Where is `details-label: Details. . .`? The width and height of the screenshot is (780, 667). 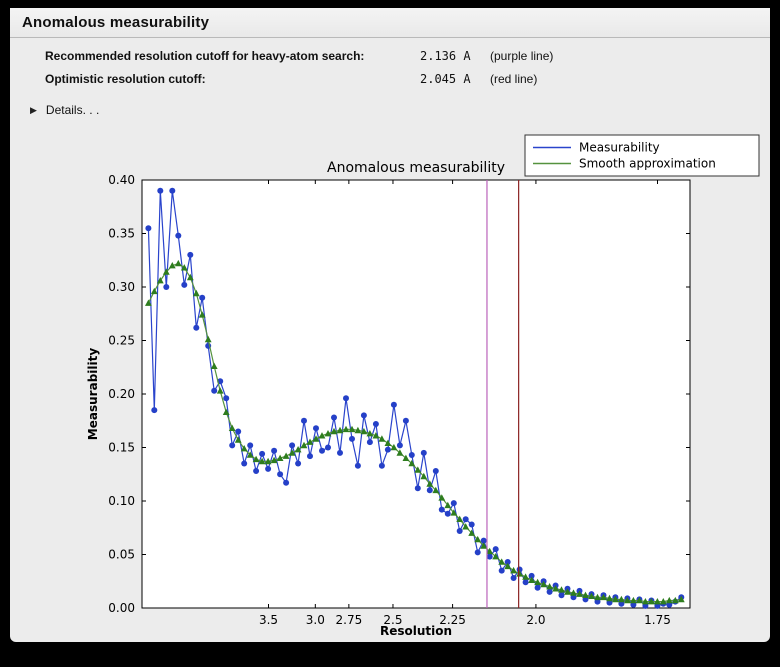 details-label: Details. . . is located at coordinates (72, 110).